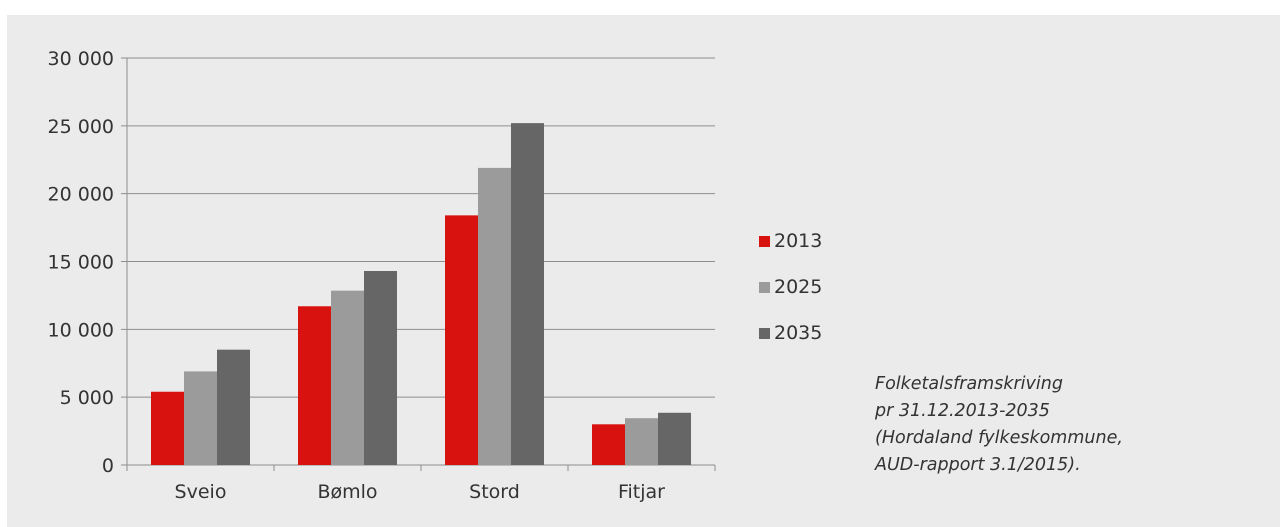 The height and width of the screenshot is (527, 1280). What do you see at coordinates (798, 241) in the screenshot?
I see `legend-label: 2013` at bounding box center [798, 241].